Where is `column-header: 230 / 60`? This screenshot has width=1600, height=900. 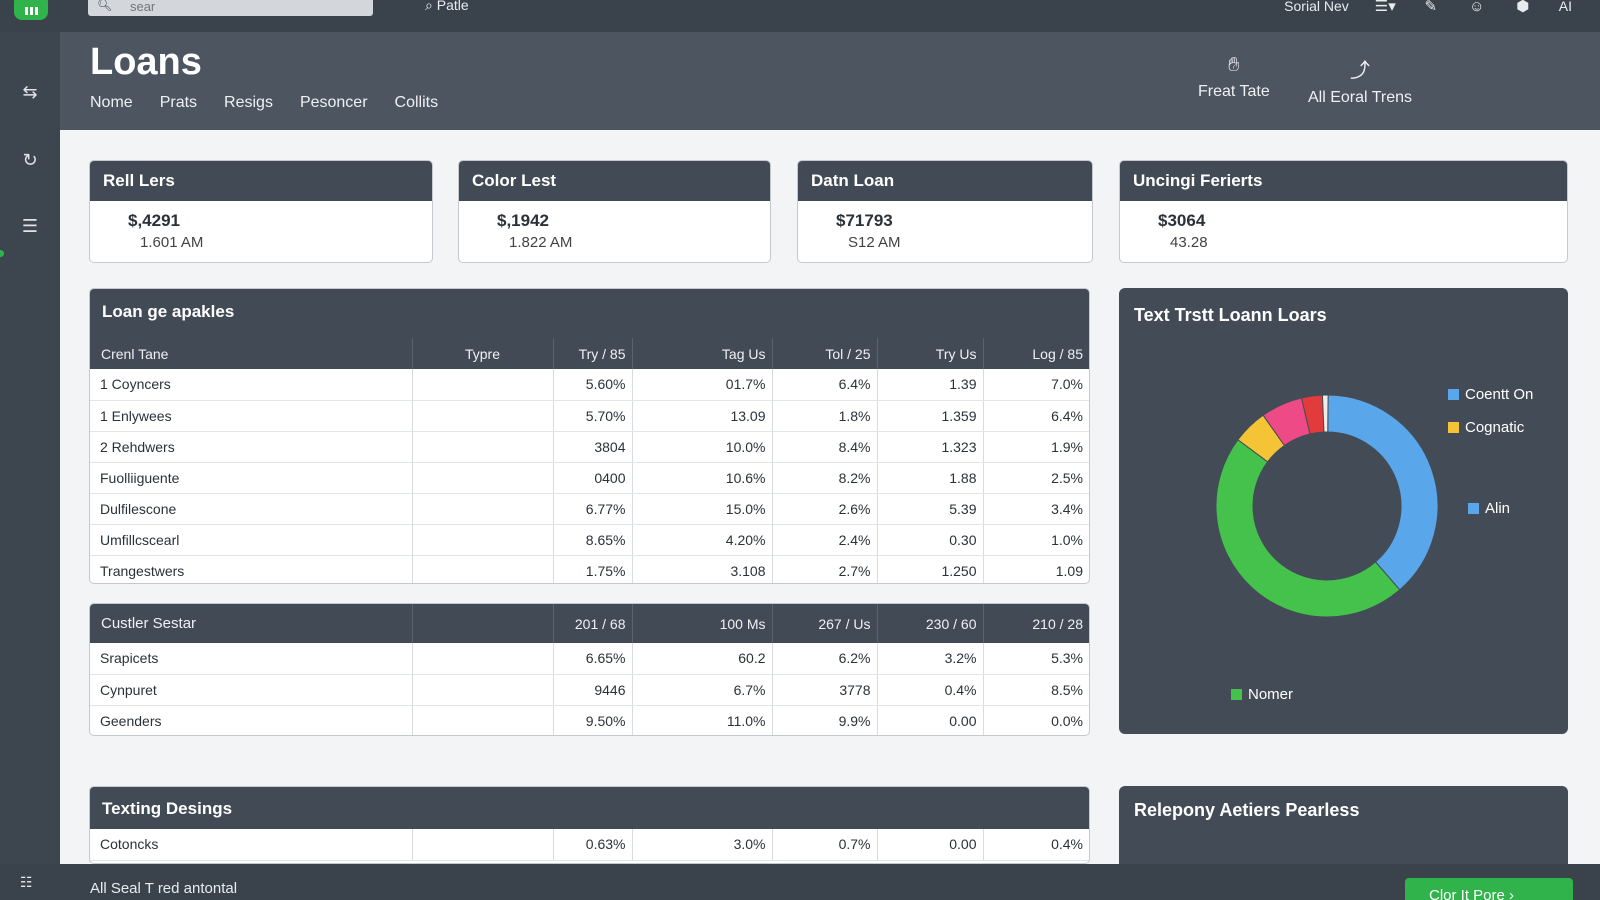
column-header: 230 / 60 is located at coordinates (930, 623).